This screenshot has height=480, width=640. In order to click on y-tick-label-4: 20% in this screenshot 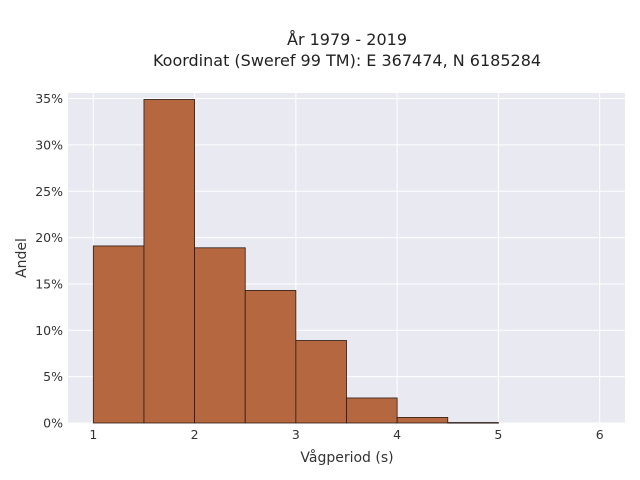, I will do `click(49, 237)`.